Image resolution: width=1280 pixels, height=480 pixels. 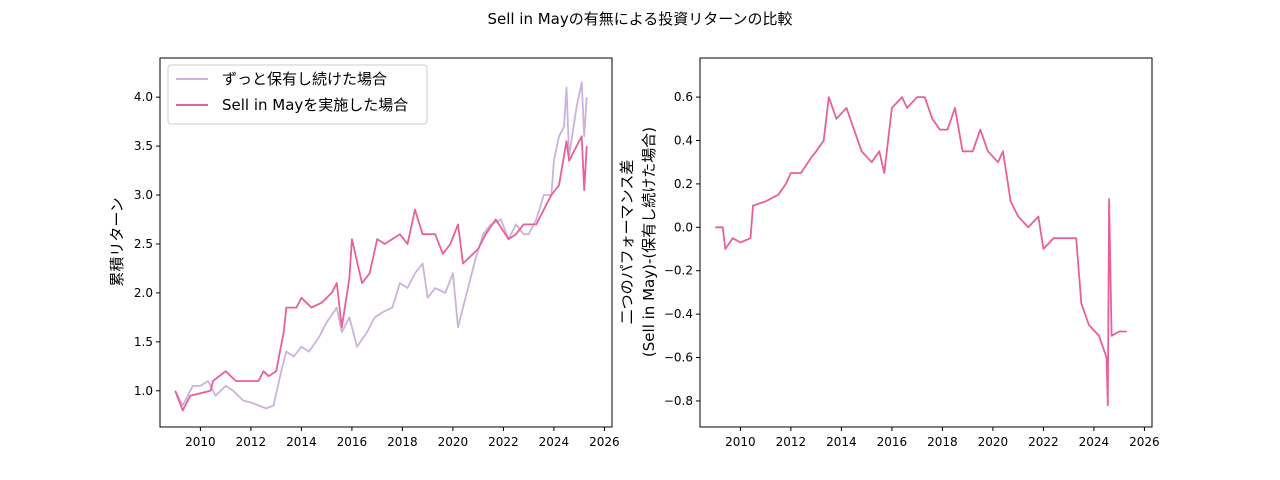 What do you see at coordinates (143, 97) in the screenshot?
I see `y-tick-label: 4.0` at bounding box center [143, 97].